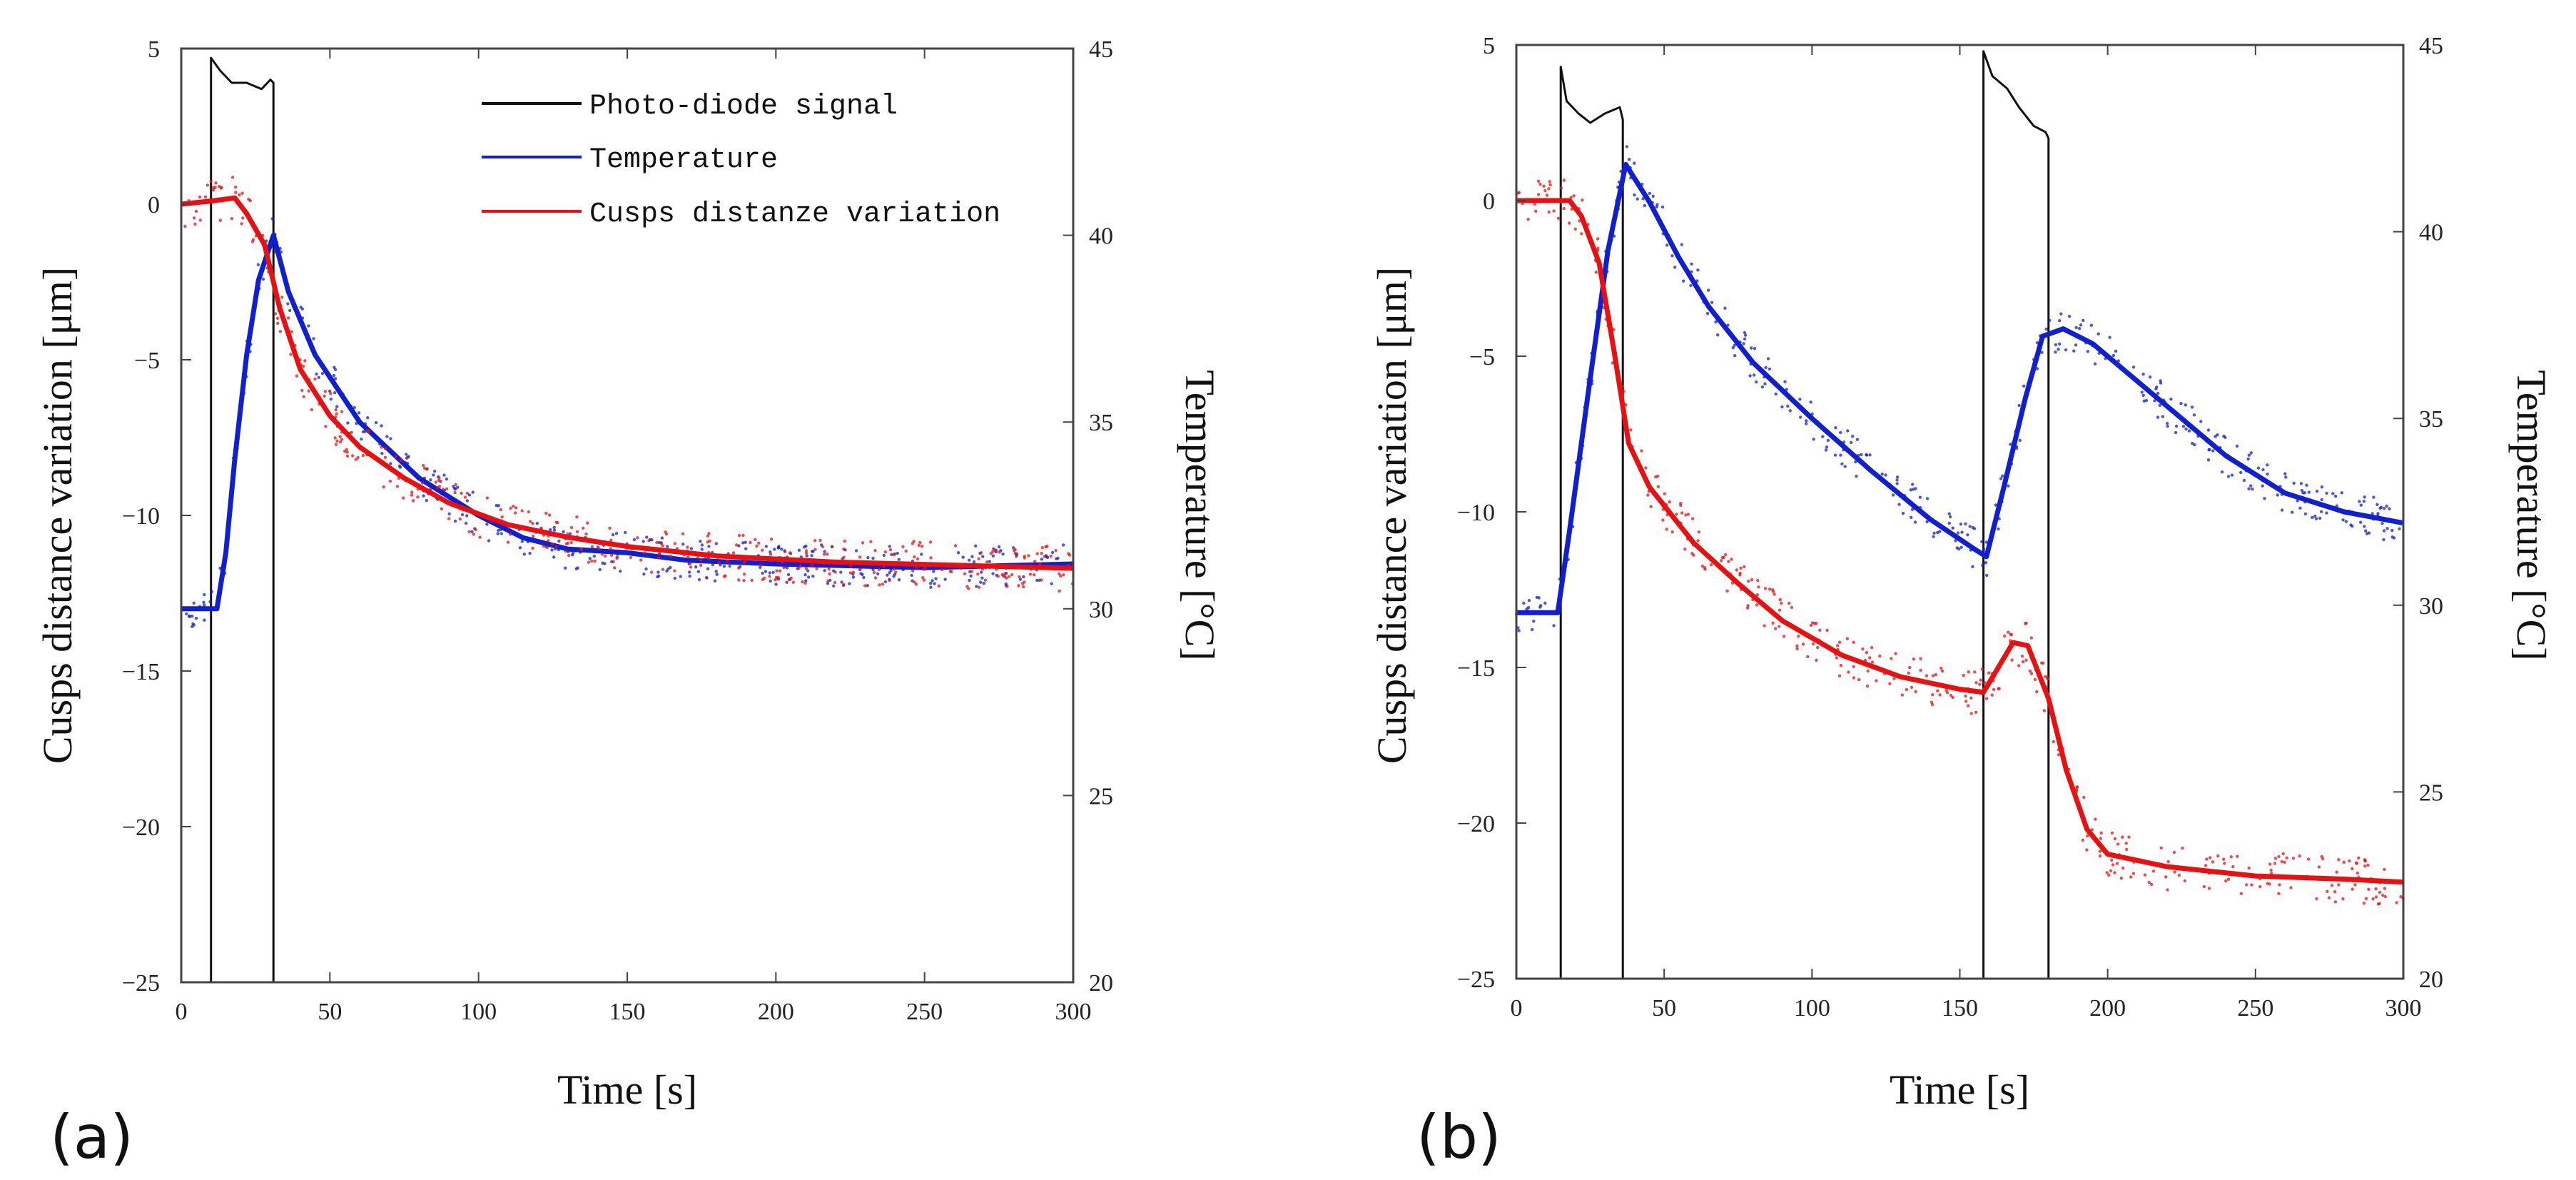  Describe the element at coordinates (2403, 1008) in the screenshot. I see `x-tick-label-b-6: 300` at that location.